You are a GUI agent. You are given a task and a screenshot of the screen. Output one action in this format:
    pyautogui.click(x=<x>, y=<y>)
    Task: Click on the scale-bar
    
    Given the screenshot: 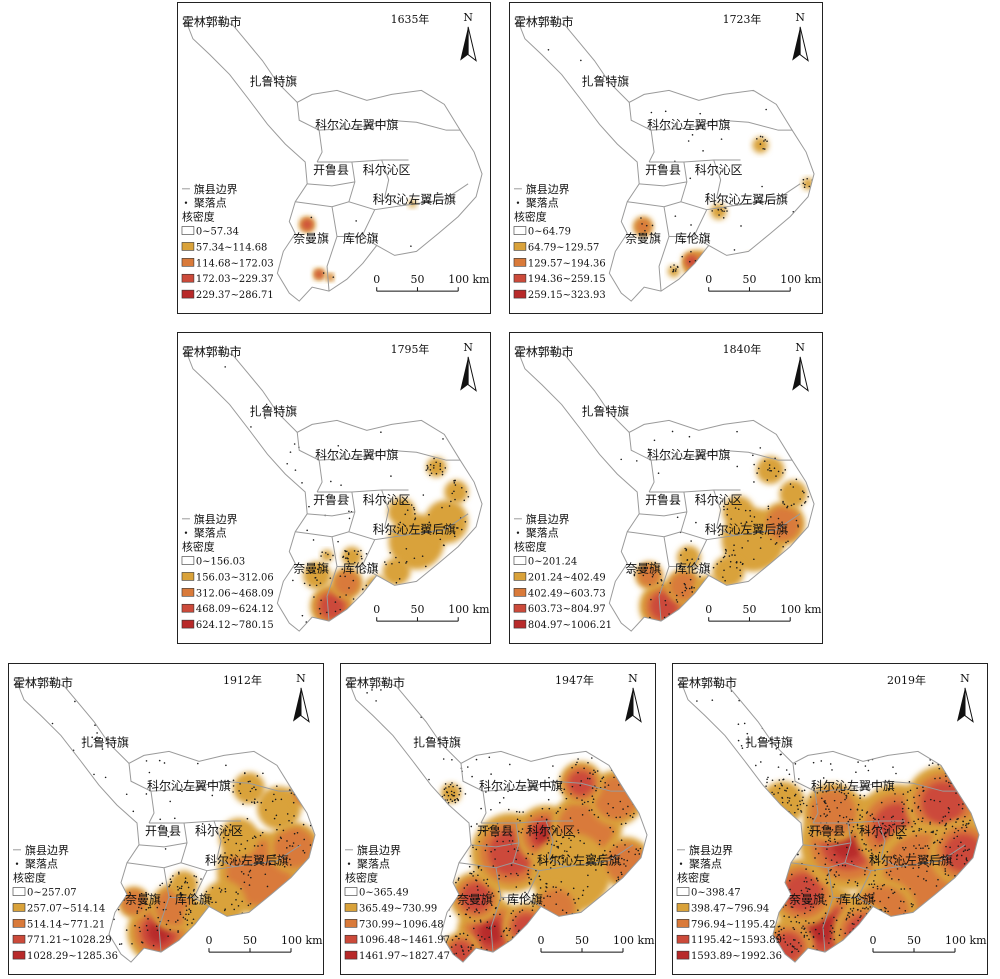 What is the action you would take?
    pyautogui.click(x=250, y=950)
    